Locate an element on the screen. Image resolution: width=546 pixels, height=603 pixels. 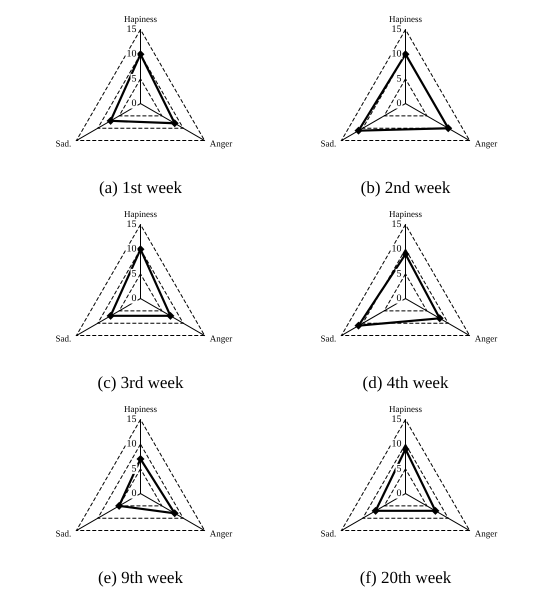
text: (b) 2nd week is located at coordinates (405, 187).